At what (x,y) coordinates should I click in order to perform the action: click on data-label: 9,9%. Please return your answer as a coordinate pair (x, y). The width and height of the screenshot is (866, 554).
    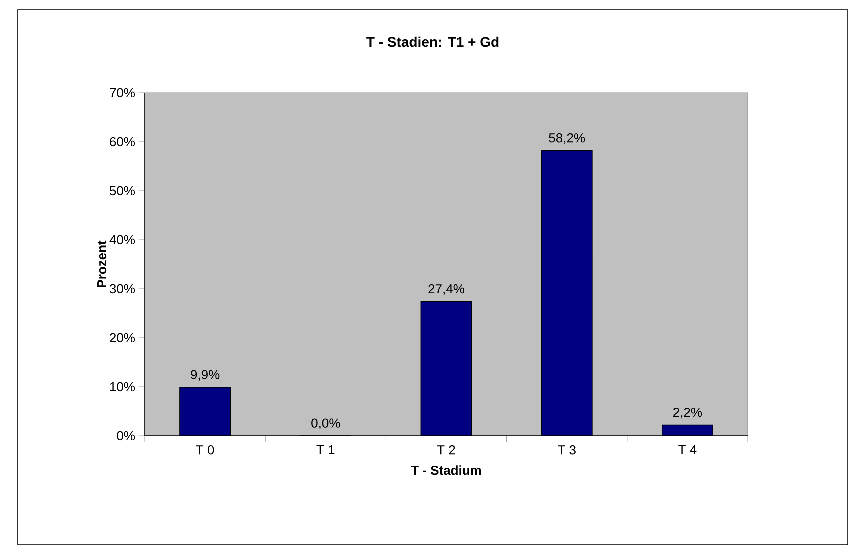
    Looking at the image, I should click on (205, 375).